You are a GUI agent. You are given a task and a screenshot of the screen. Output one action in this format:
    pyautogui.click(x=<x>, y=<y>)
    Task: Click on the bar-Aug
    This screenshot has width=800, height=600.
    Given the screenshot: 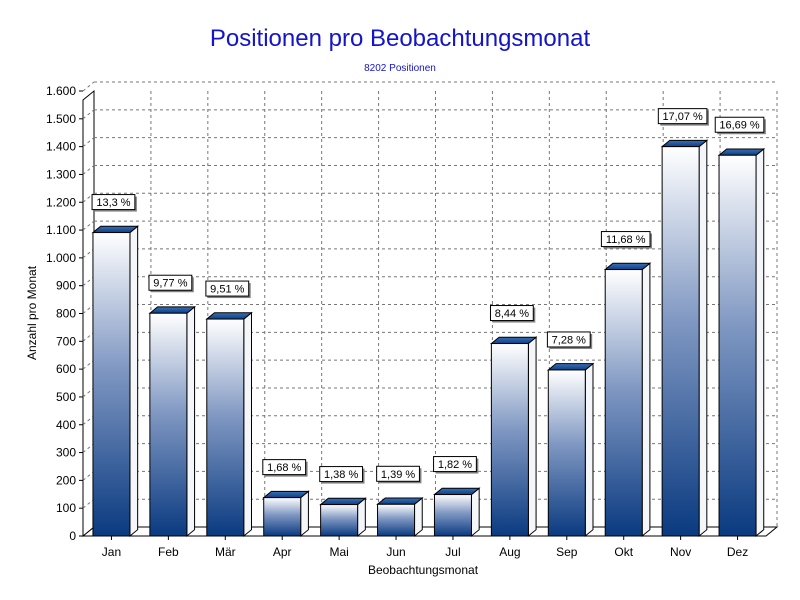 What is the action you would take?
    pyautogui.click(x=513, y=437)
    